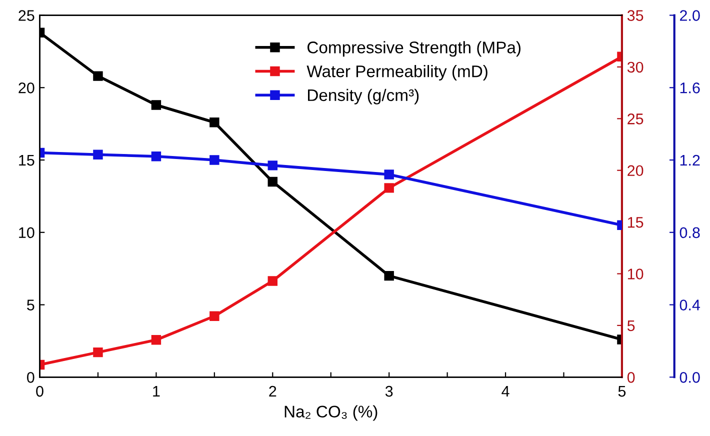 The width and height of the screenshot is (710, 436). What do you see at coordinates (636, 222) in the screenshot?
I see `y2-tick-label: 15` at bounding box center [636, 222].